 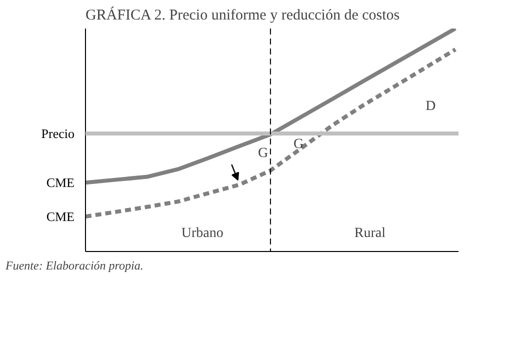 I want to click on annotation: Urbano, so click(x=202, y=234).